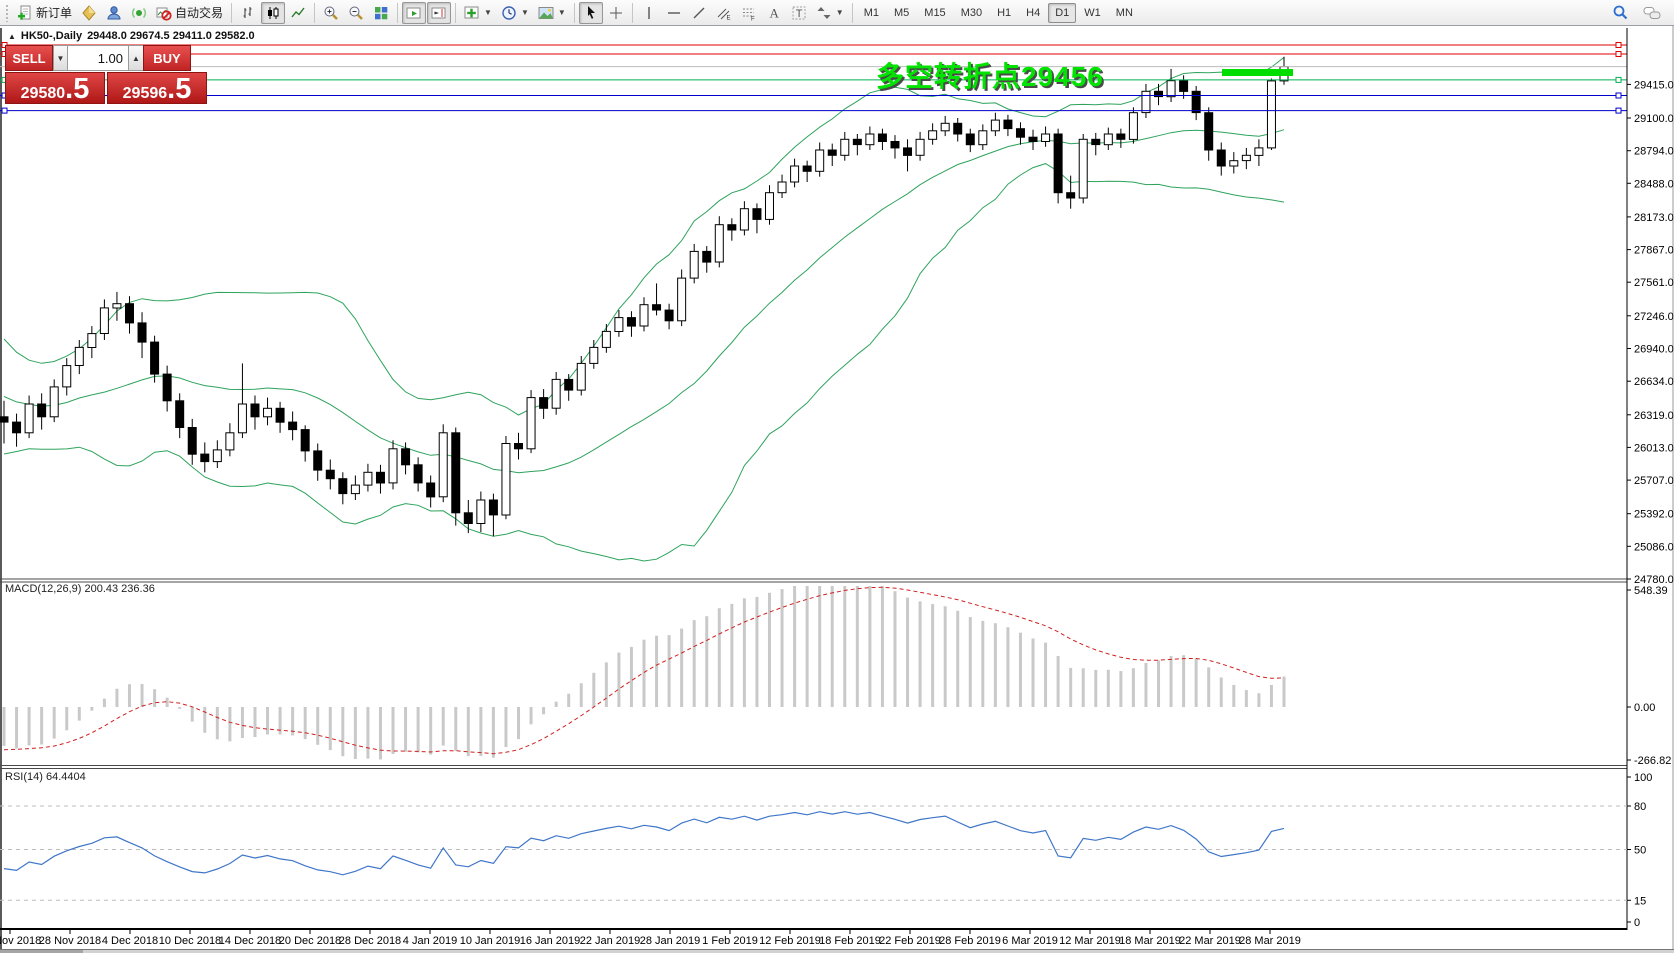 Image resolution: width=1674 pixels, height=953 pixels. I want to click on timeframe-m5: M5, so click(902, 12).